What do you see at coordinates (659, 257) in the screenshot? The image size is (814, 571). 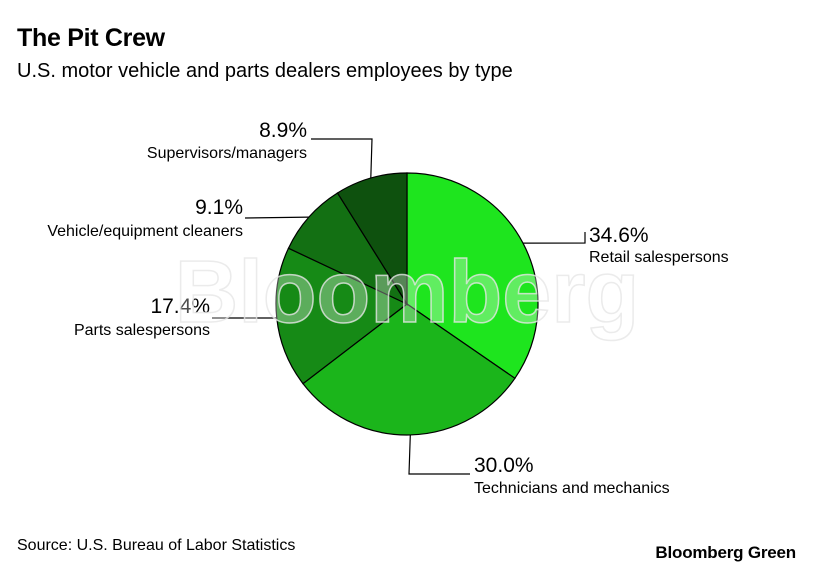 I see `slice-category-label-0: Retail salespersons` at bounding box center [659, 257].